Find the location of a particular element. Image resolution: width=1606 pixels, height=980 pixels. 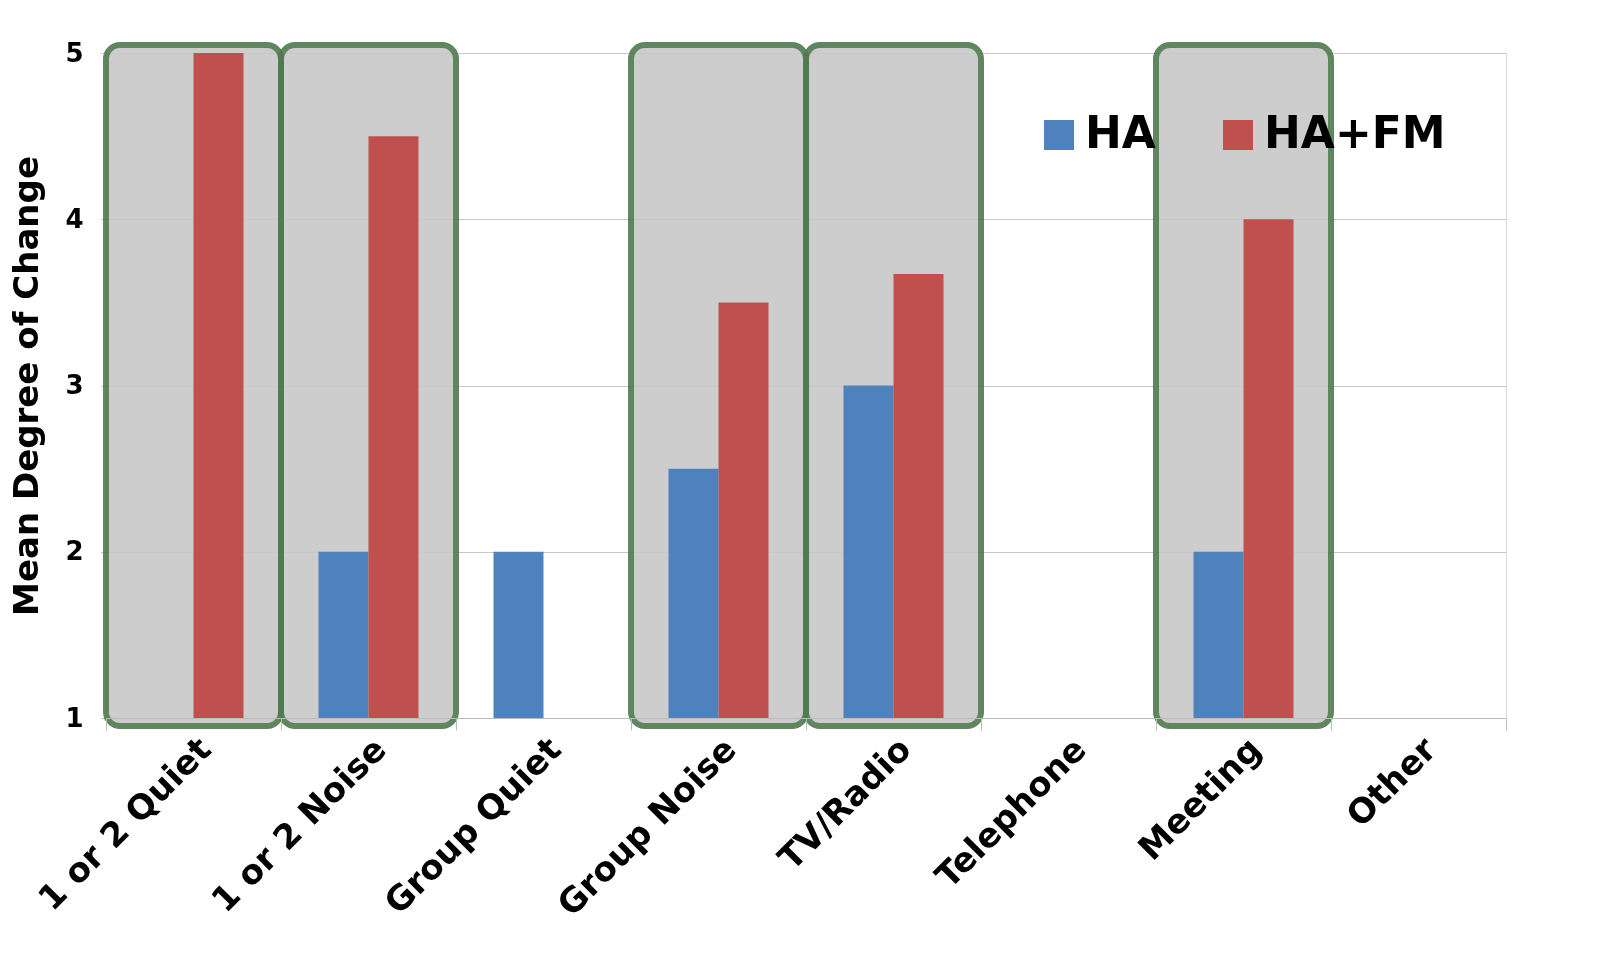

y-axis-title: Mean Degree of Change is located at coordinates (26, 386).